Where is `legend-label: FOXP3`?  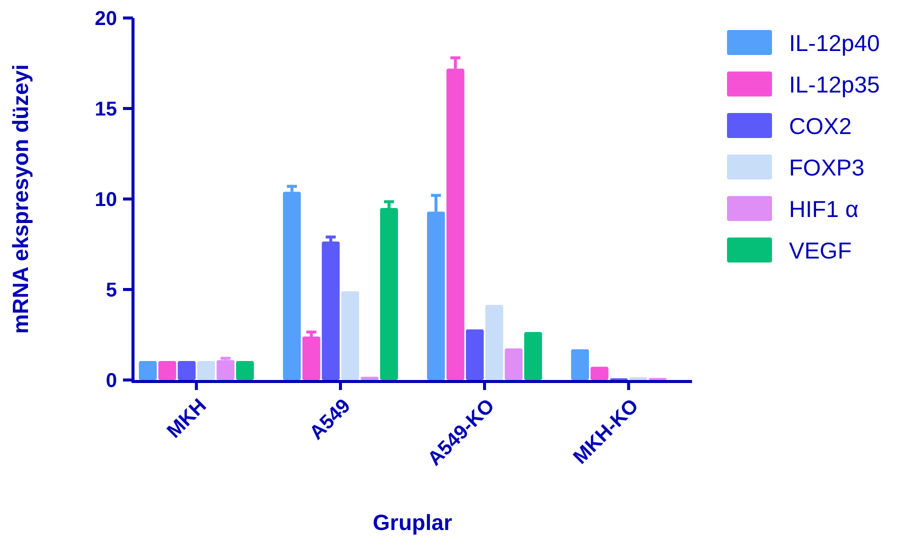 legend-label: FOXP3 is located at coordinates (826, 167).